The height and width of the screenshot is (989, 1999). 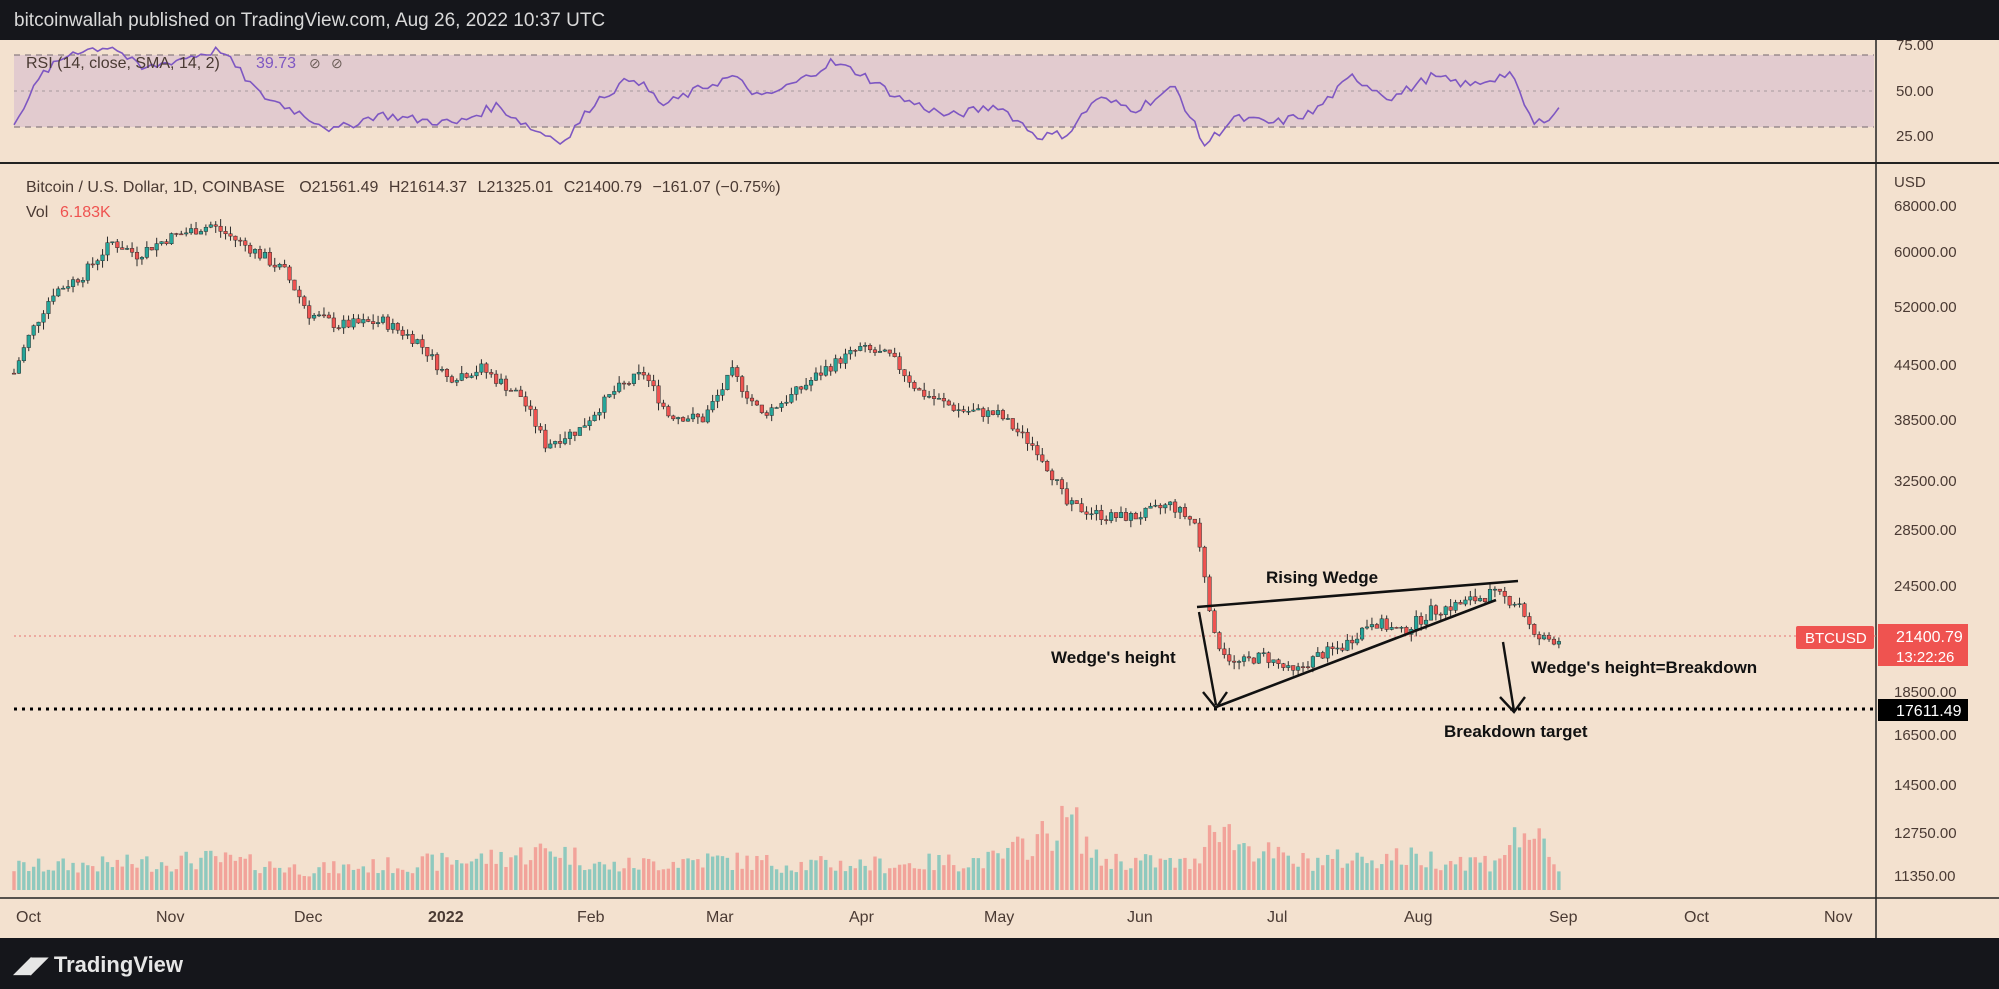 What do you see at coordinates (591, 917) in the screenshot?
I see `time-tick: Feb` at bounding box center [591, 917].